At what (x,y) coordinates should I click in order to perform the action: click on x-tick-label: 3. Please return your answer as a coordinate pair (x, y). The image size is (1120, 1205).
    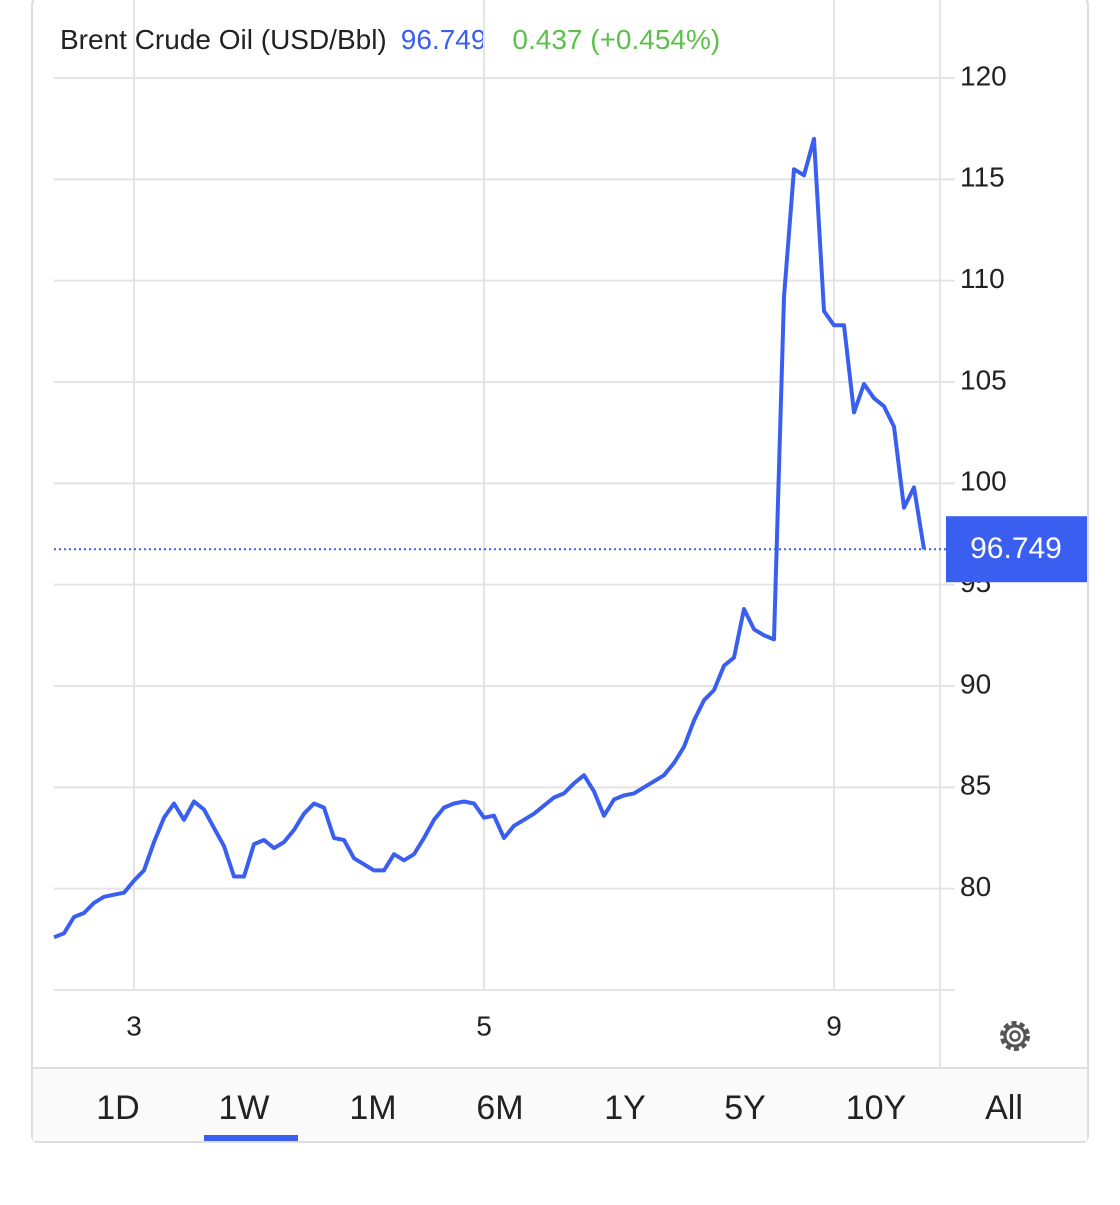
    Looking at the image, I should click on (134, 1025).